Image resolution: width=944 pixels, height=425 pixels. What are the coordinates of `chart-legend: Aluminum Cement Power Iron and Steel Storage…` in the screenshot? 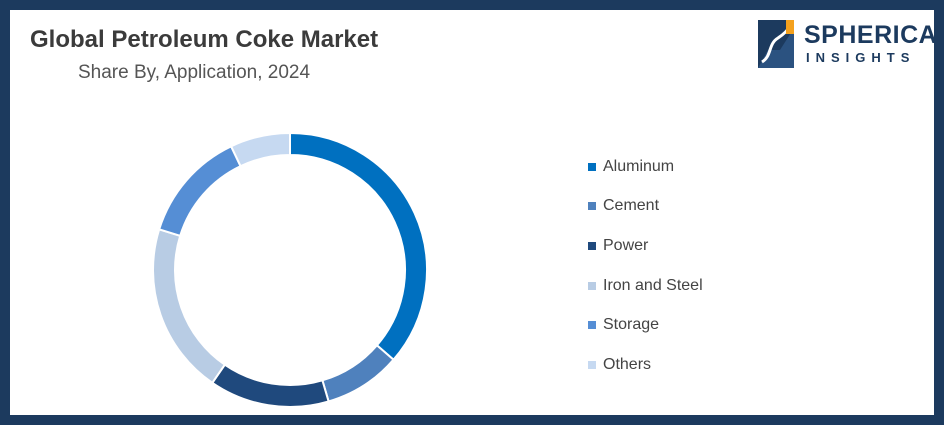 It's located at (645, 266).